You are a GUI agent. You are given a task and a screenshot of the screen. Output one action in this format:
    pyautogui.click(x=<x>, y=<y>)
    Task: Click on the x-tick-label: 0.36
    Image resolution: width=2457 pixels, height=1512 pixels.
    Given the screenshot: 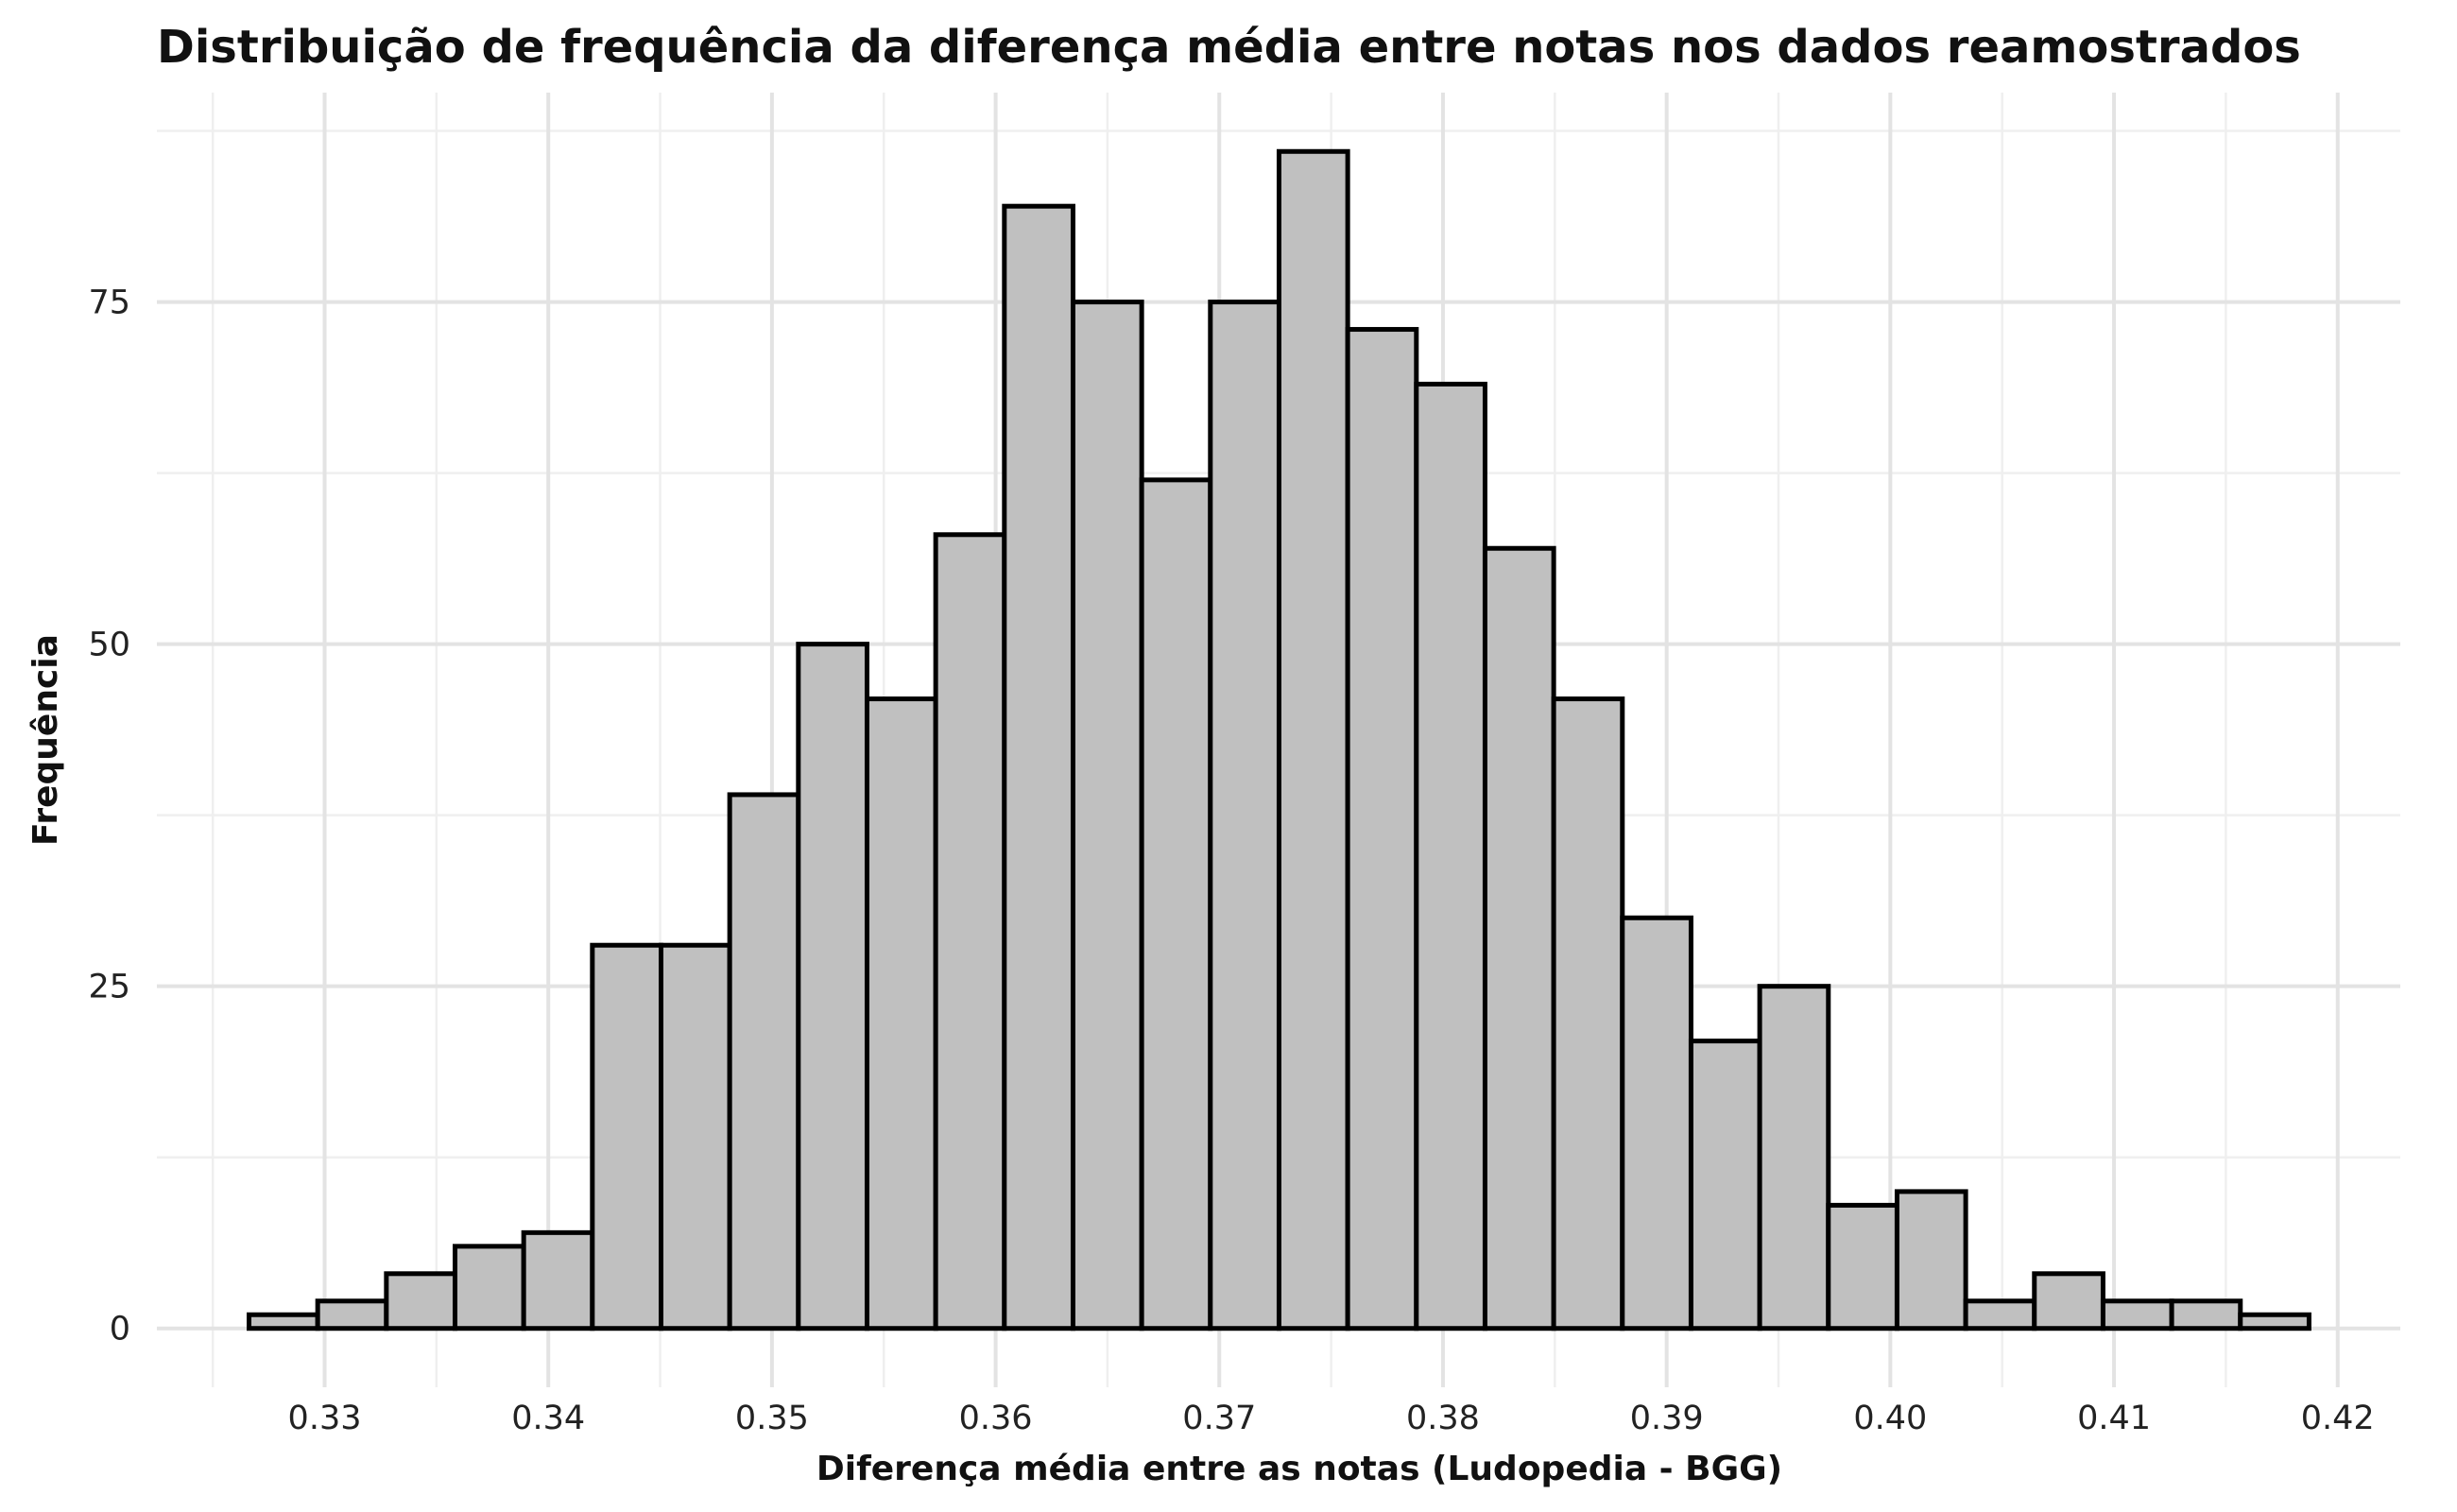 What is the action you would take?
    pyautogui.click(x=996, y=1418)
    